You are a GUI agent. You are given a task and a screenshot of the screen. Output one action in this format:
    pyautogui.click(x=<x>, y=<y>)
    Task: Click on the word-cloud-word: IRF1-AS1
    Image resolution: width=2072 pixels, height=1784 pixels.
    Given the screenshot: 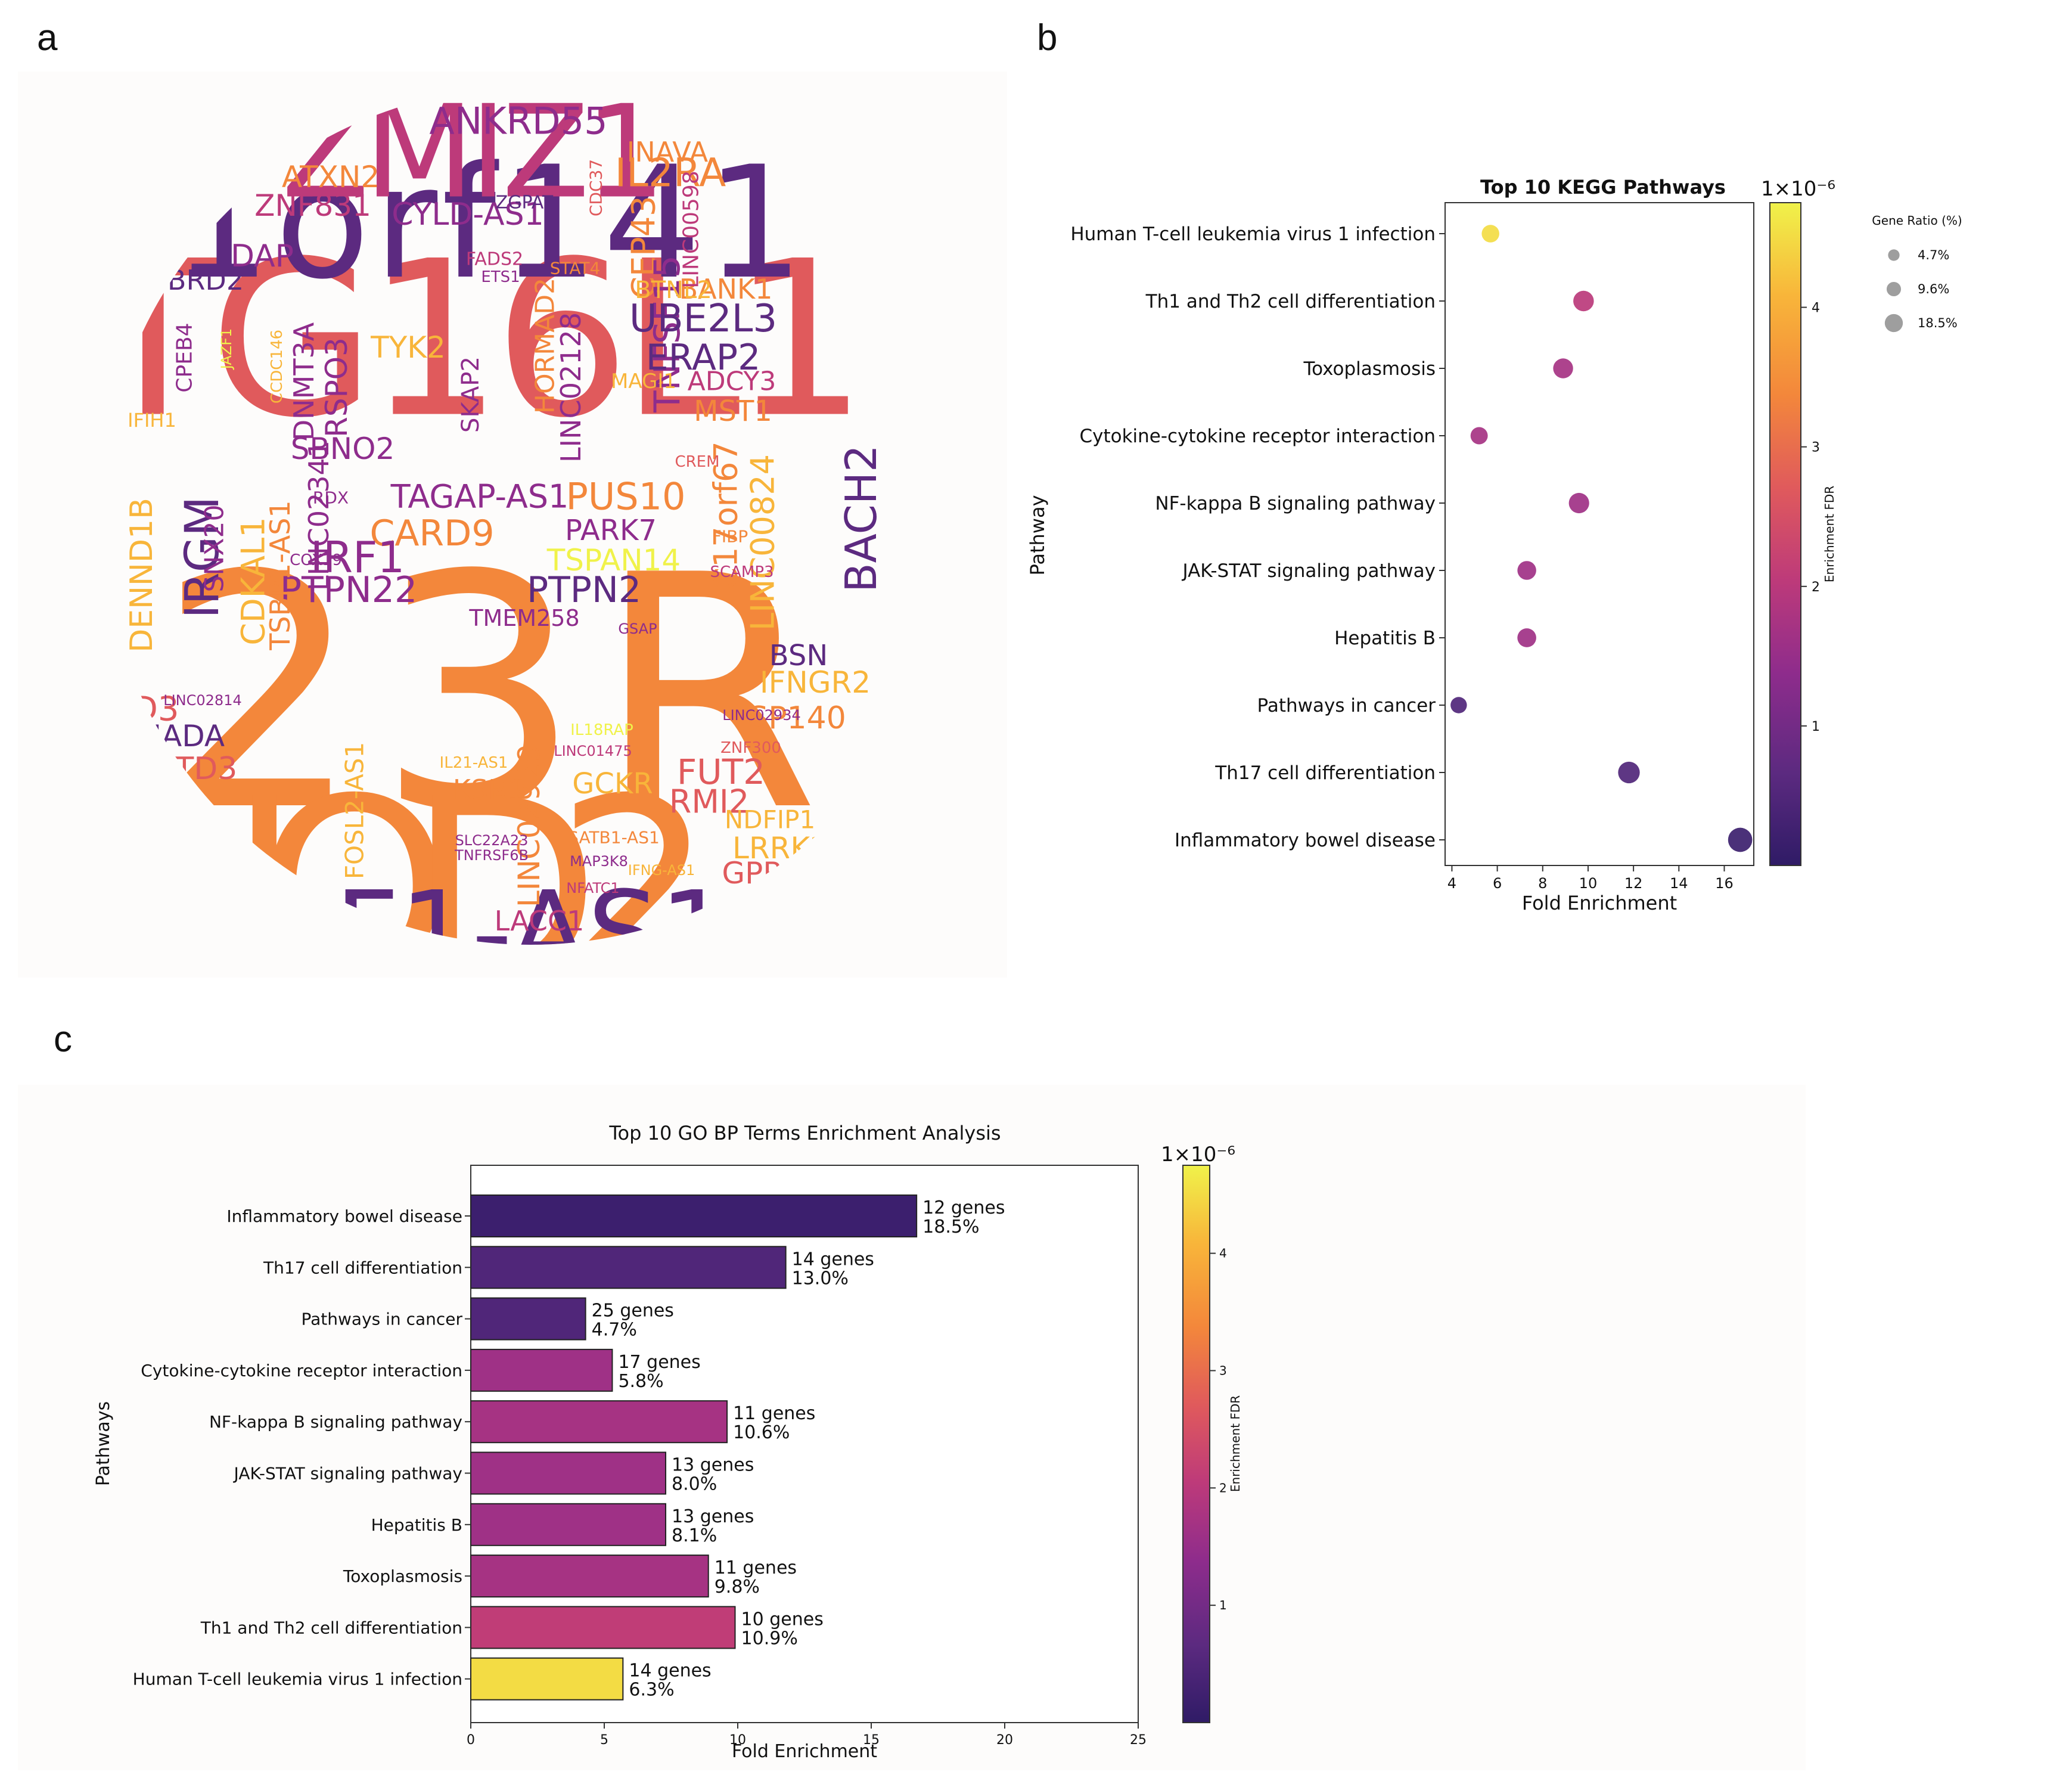 What is the action you would take?
    pyautogui.click(x=476, y=906)
    